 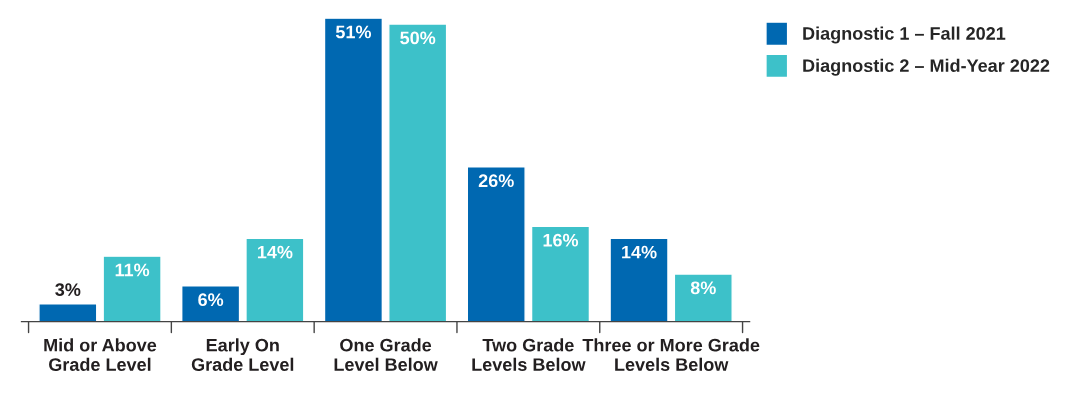 What do you see at coordinates (132, 270) in the screenshot?
I see `data-label: 11%` at bounding box center [132, 270].